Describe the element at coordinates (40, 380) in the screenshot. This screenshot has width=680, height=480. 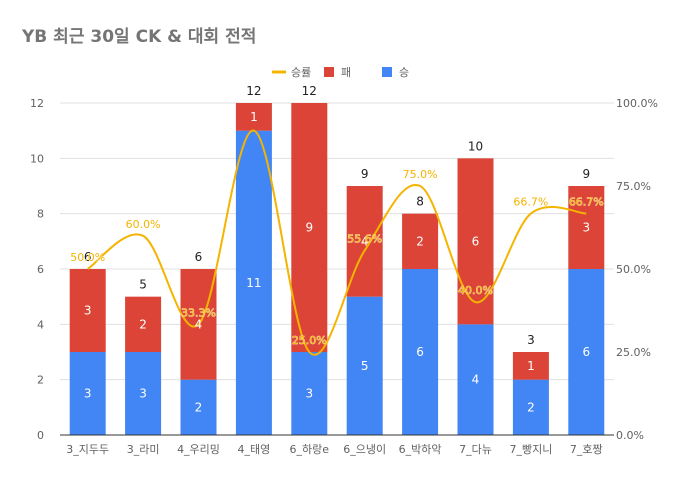
I see `y-left-tick-label: 2` at that location.